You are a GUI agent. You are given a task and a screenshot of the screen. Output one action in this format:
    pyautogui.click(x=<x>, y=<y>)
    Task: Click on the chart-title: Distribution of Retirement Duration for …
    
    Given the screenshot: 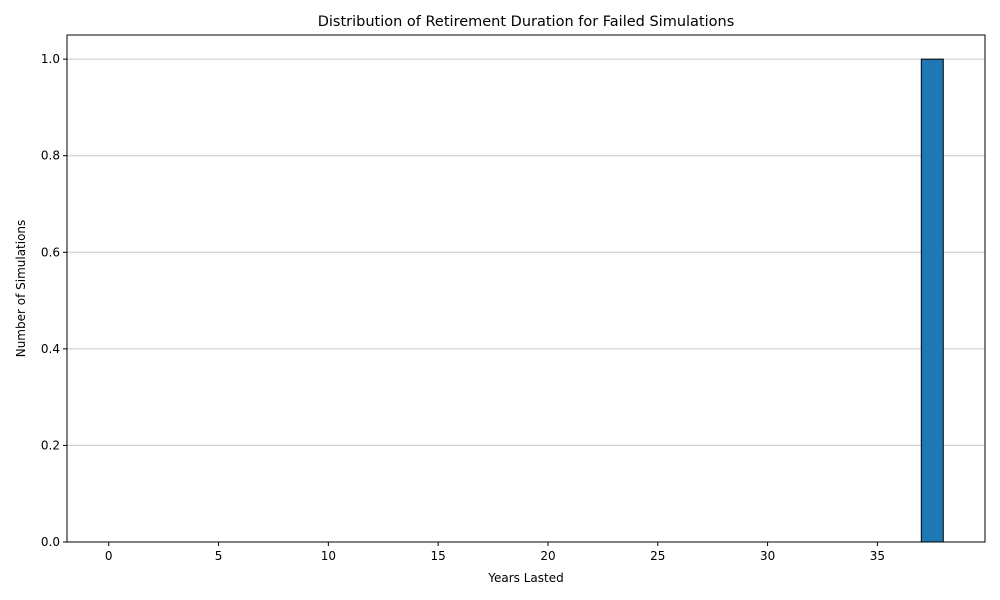 What is the action you would take?
    pyautogui.click(x=526, y=22)
    